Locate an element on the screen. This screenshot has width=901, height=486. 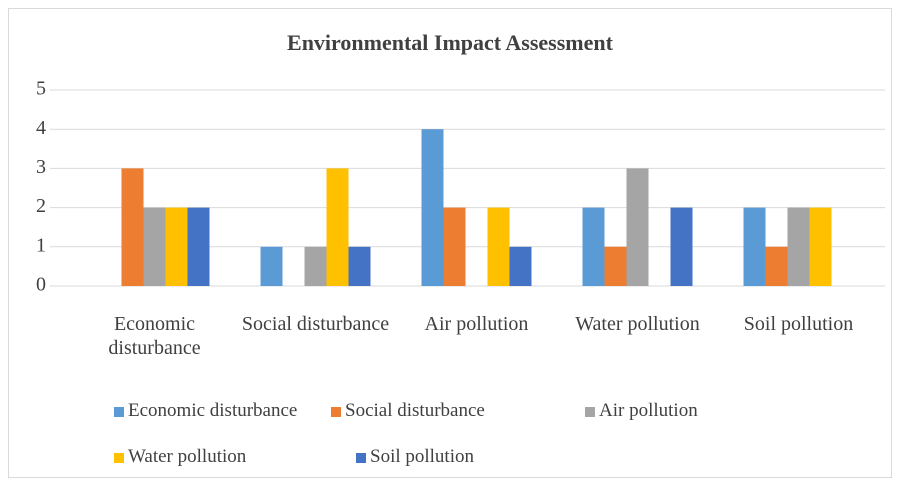
legend-label: Water pollution is located at coordinates (187, 456).